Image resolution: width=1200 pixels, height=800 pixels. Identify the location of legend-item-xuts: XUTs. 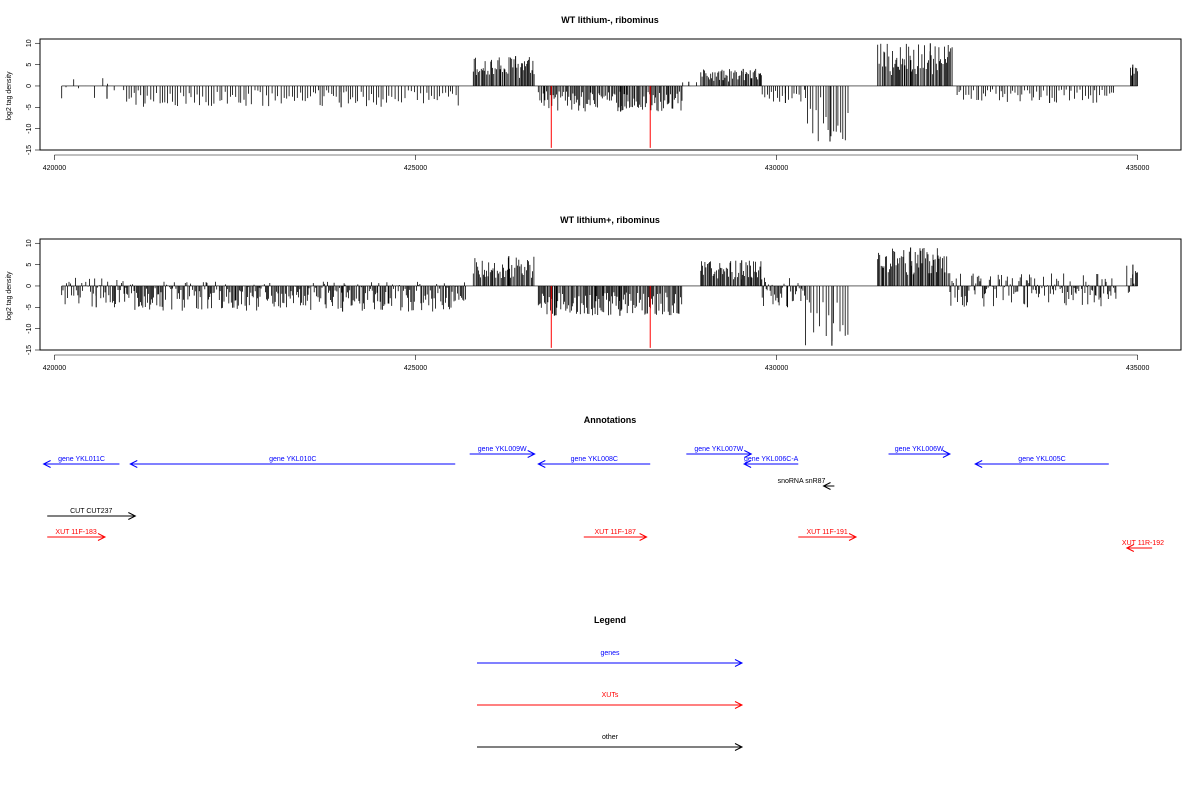
(610, 700).